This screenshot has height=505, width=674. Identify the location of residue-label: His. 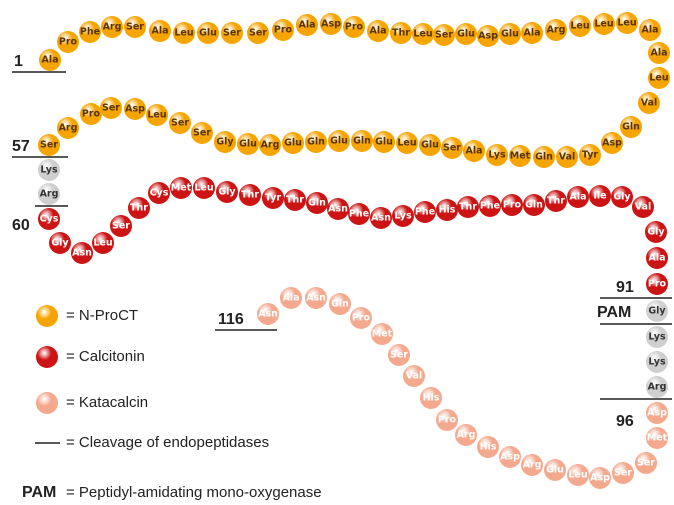
(447, 210).